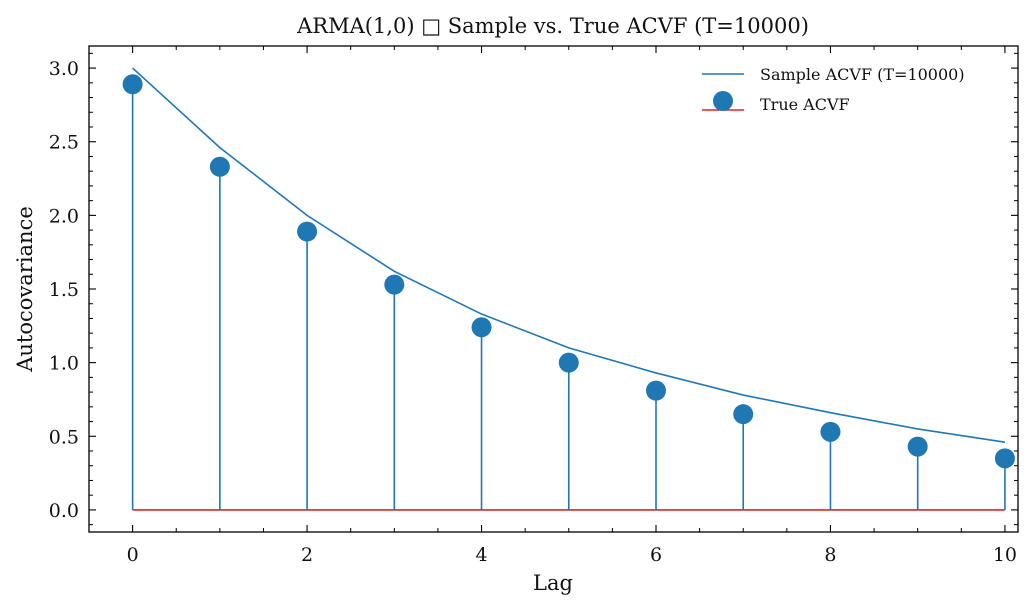 The height and width of the screenshot is (610, 1033). I want to click on y-tick-label: 1.5, so click(64, 290).